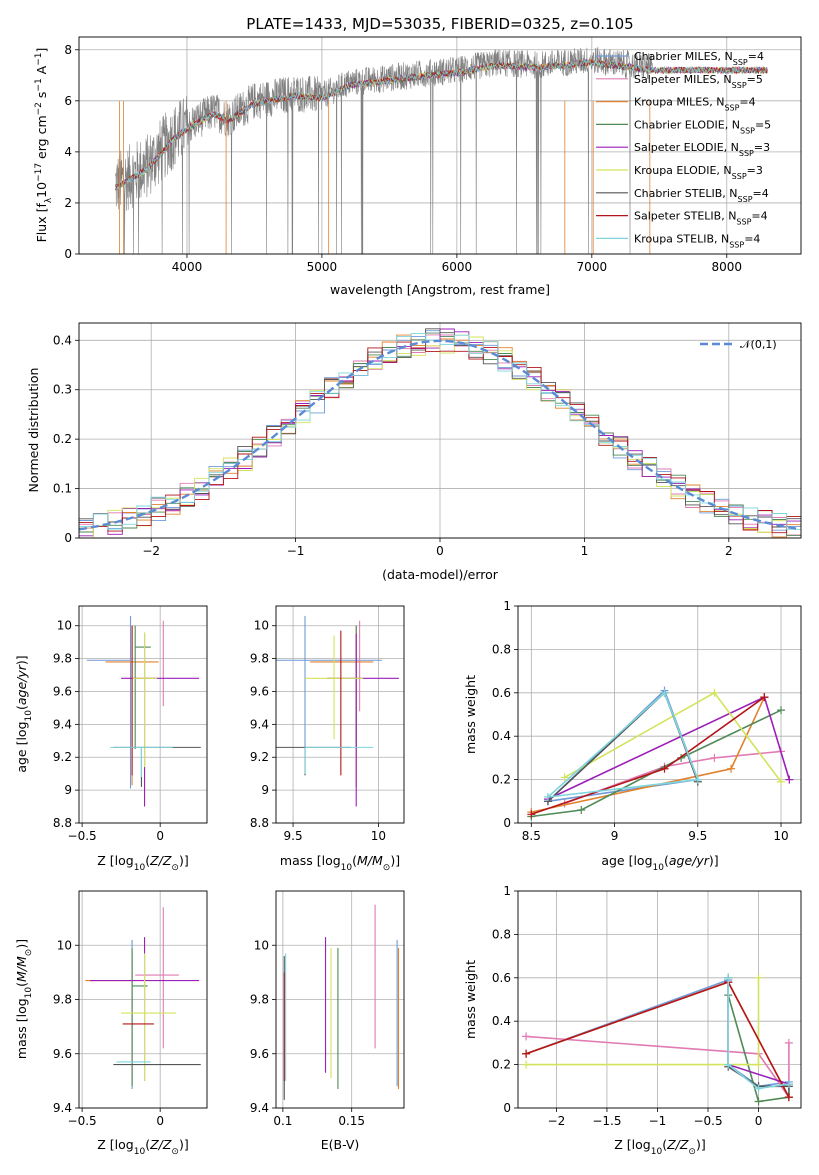  Describe the element at coordinates (440, 289) in the screenshot. I see `x-axis-label: wavelength [Angstrom, rest frame]` at that location.